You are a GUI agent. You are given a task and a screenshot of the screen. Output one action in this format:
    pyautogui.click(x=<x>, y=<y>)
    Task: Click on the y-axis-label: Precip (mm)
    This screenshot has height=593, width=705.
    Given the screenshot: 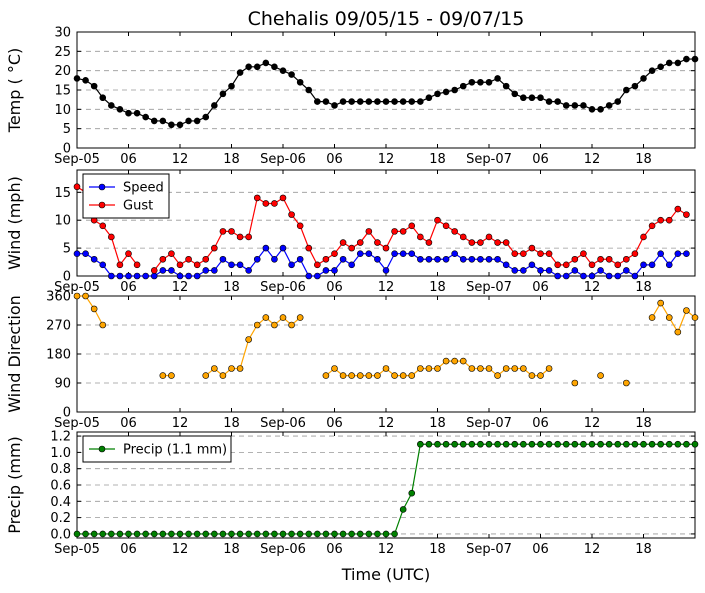 What is the action you would take?
    pyautogui.click(x=14, y=485)
    